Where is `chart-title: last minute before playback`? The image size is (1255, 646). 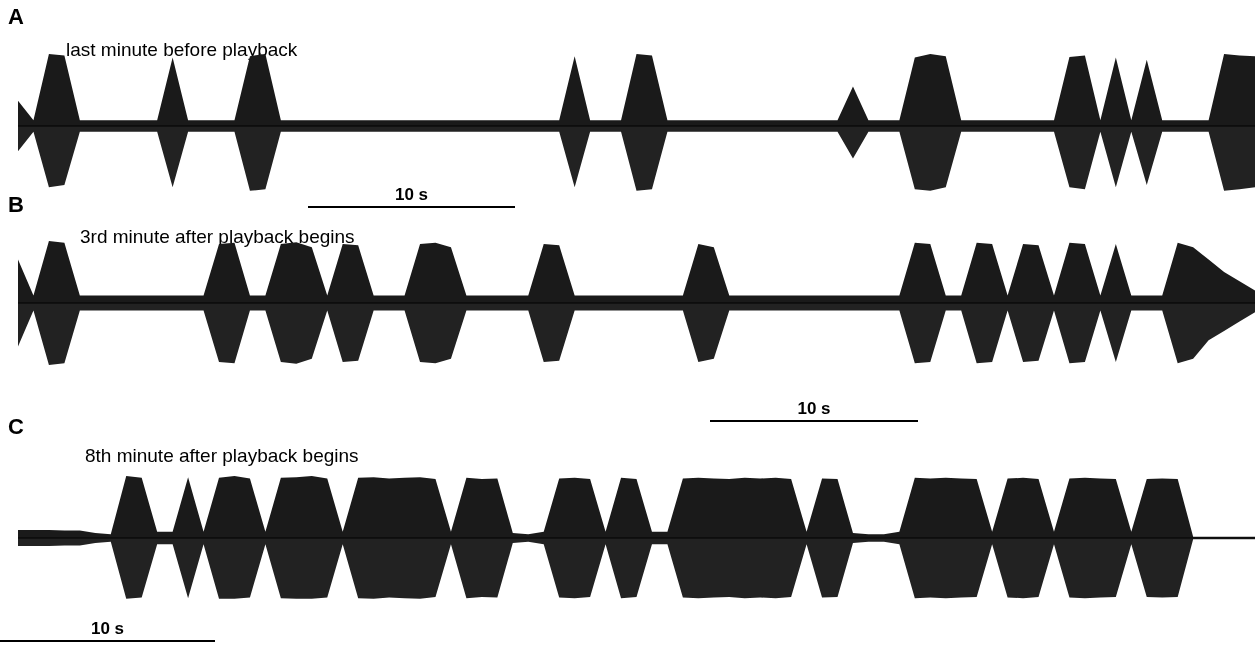
chart-title: last minute before playback is located at coordinates (182, 49).